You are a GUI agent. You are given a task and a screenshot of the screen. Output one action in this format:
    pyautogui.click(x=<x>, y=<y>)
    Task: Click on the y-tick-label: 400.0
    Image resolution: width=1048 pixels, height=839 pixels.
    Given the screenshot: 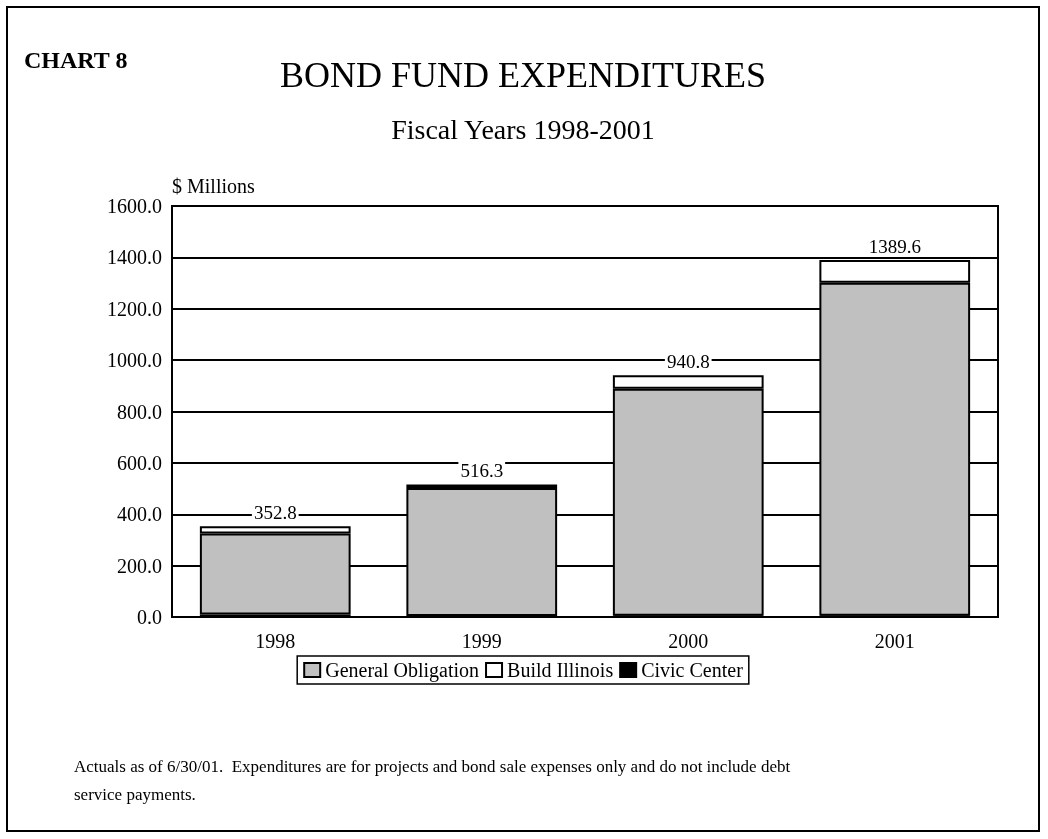 What is the action you would take?
    pyautogui.click(x=139, y=514)
    